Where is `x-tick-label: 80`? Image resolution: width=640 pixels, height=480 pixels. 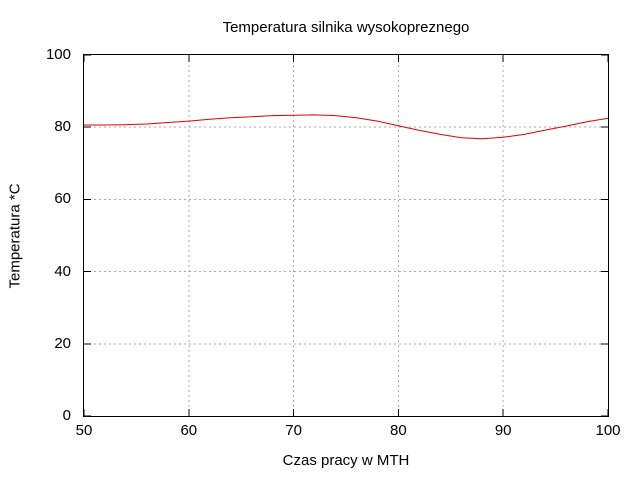
x-tick-label: 80 is located at coordinates (398, 430).